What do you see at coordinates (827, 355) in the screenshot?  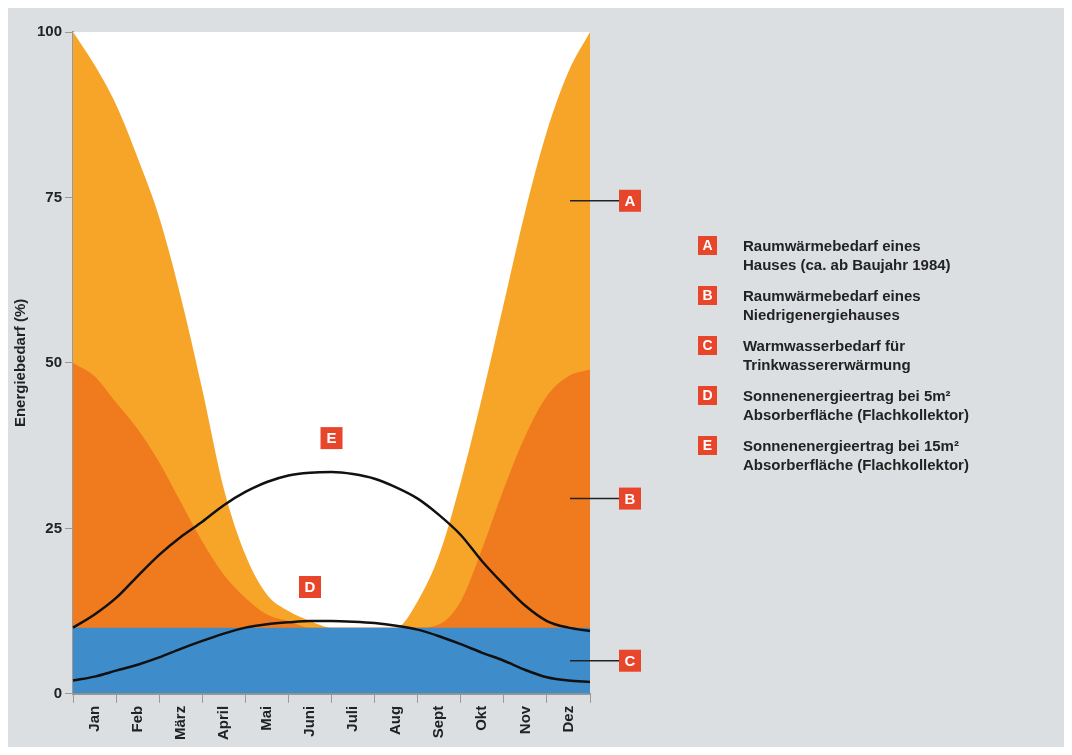 I see `text: Warmwasserbedarf für Trinkwassererwärmung` at bounding box center [827, 355].